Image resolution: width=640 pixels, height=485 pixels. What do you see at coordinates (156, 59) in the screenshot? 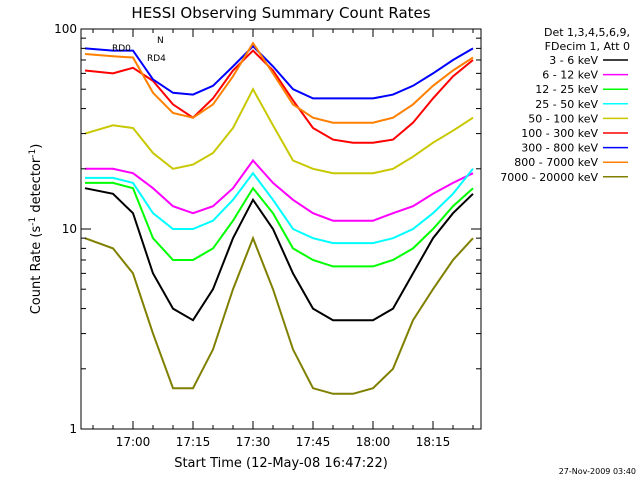
I see `annotation-label: RD4` at bounding box center [156, 59].